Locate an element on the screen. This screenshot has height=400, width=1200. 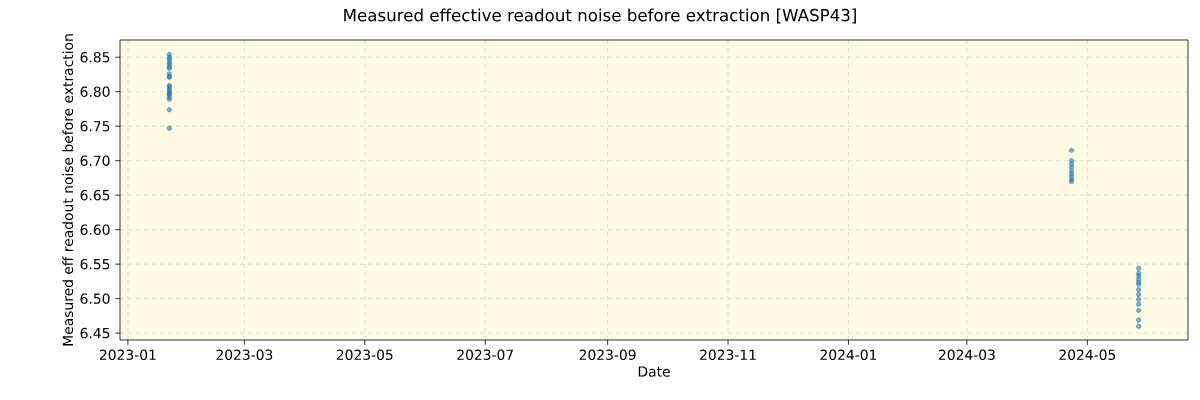
y-tick-label: 6.50 is located at coordinates (95, 298).